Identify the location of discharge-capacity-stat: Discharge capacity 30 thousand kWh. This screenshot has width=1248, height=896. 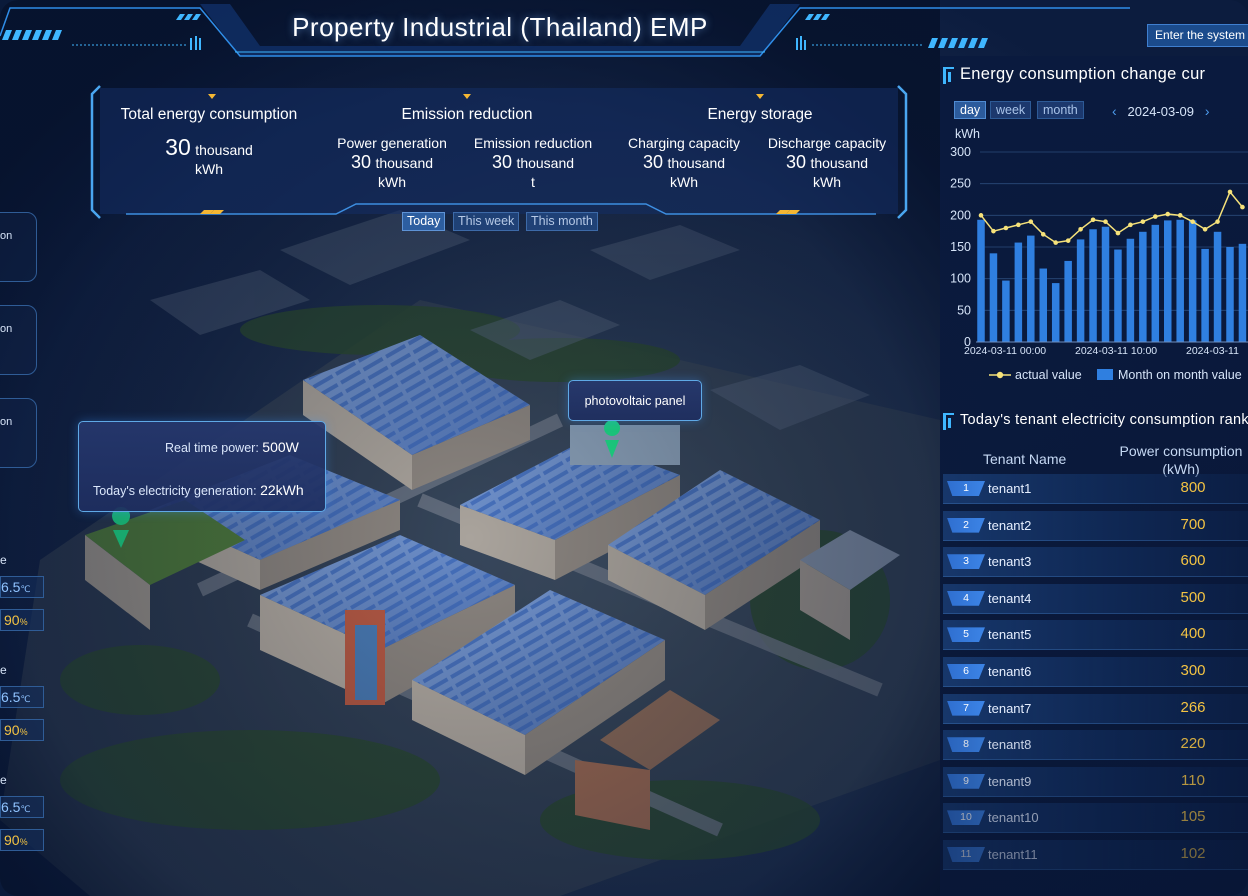
(827, 162).